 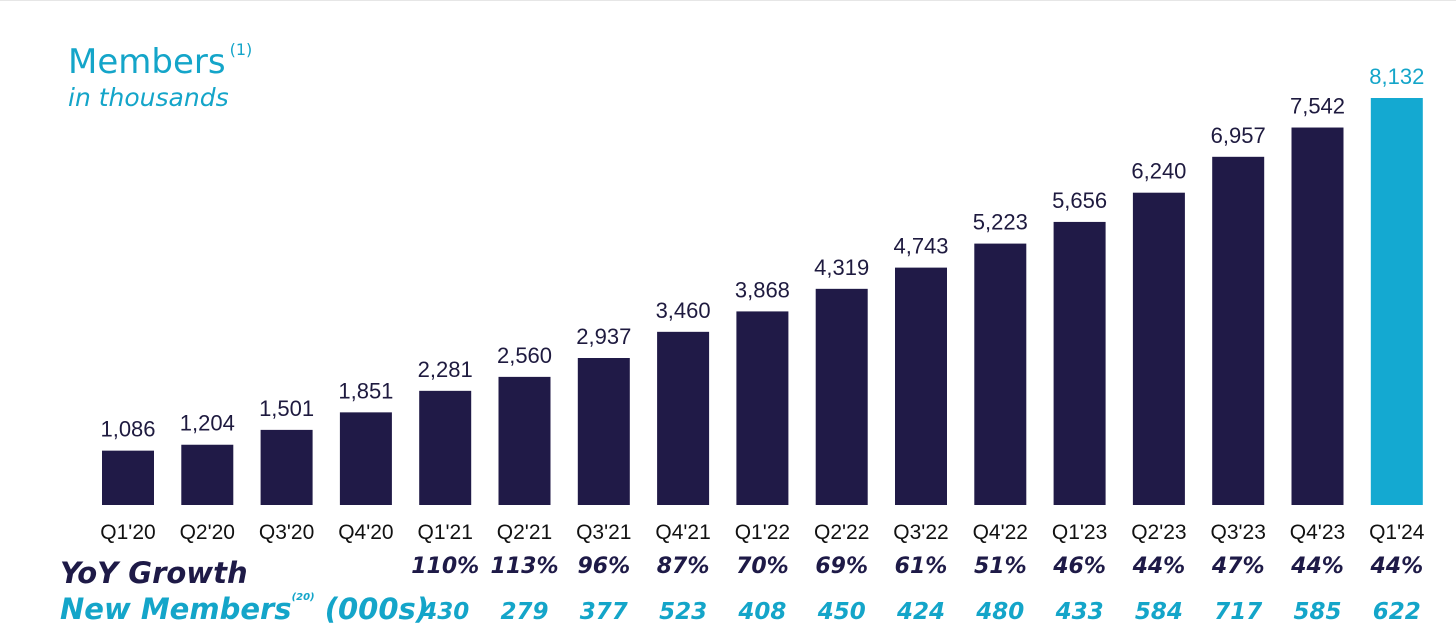 What do you see at coordinates (286, 532) in the screenshot?
I see `category-label-2: Q3'20` at bounding box center [286, 532].